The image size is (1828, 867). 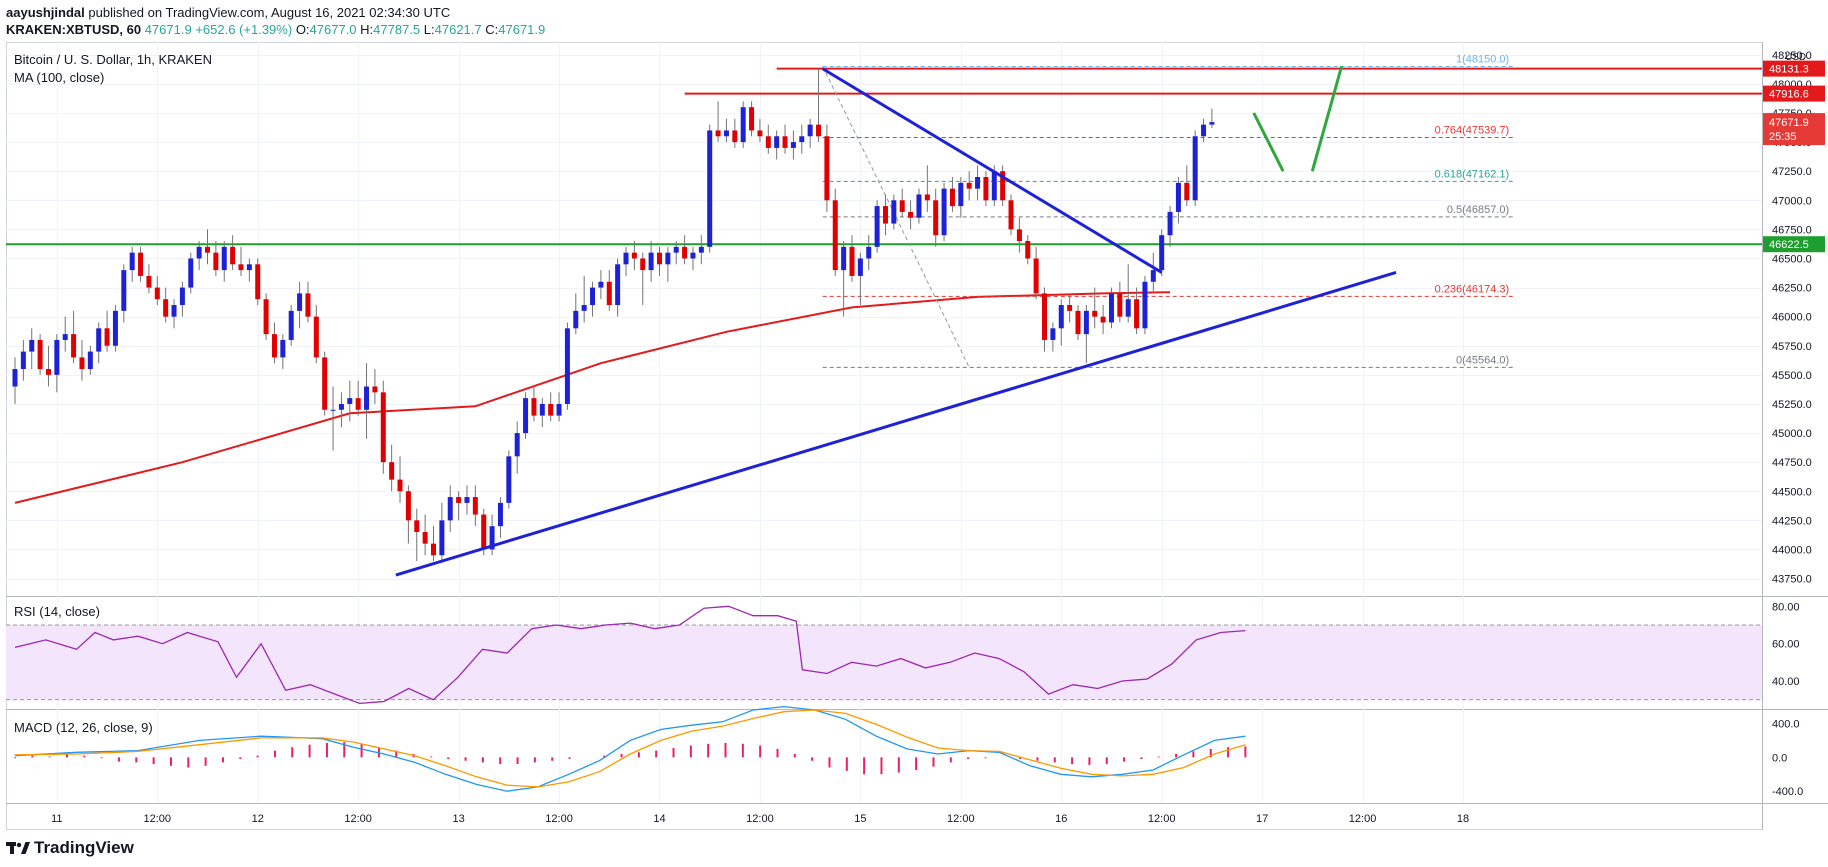 I want to click on rsi-label: RSI (14, close), so click(x=57, y=611).